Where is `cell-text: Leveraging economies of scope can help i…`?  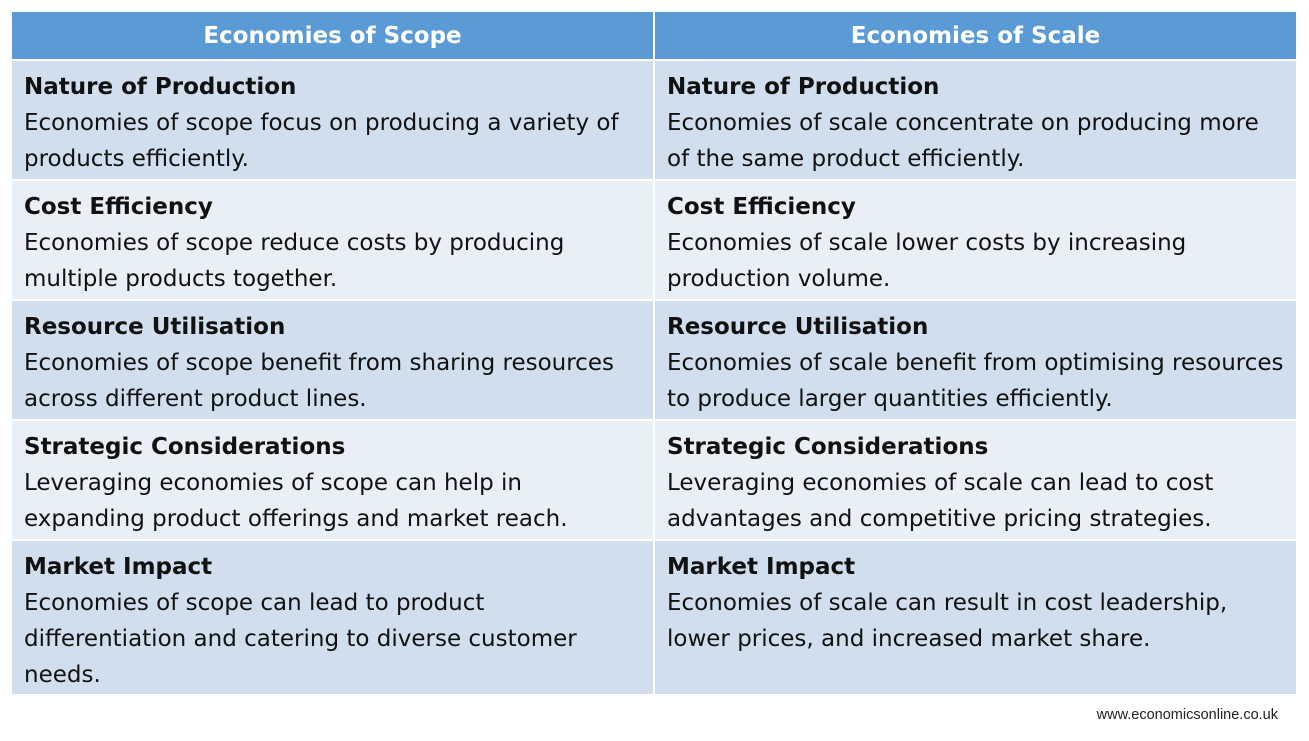
cell-text: Leveraging economies of scope can help i… is located at coordinates (296, 501).